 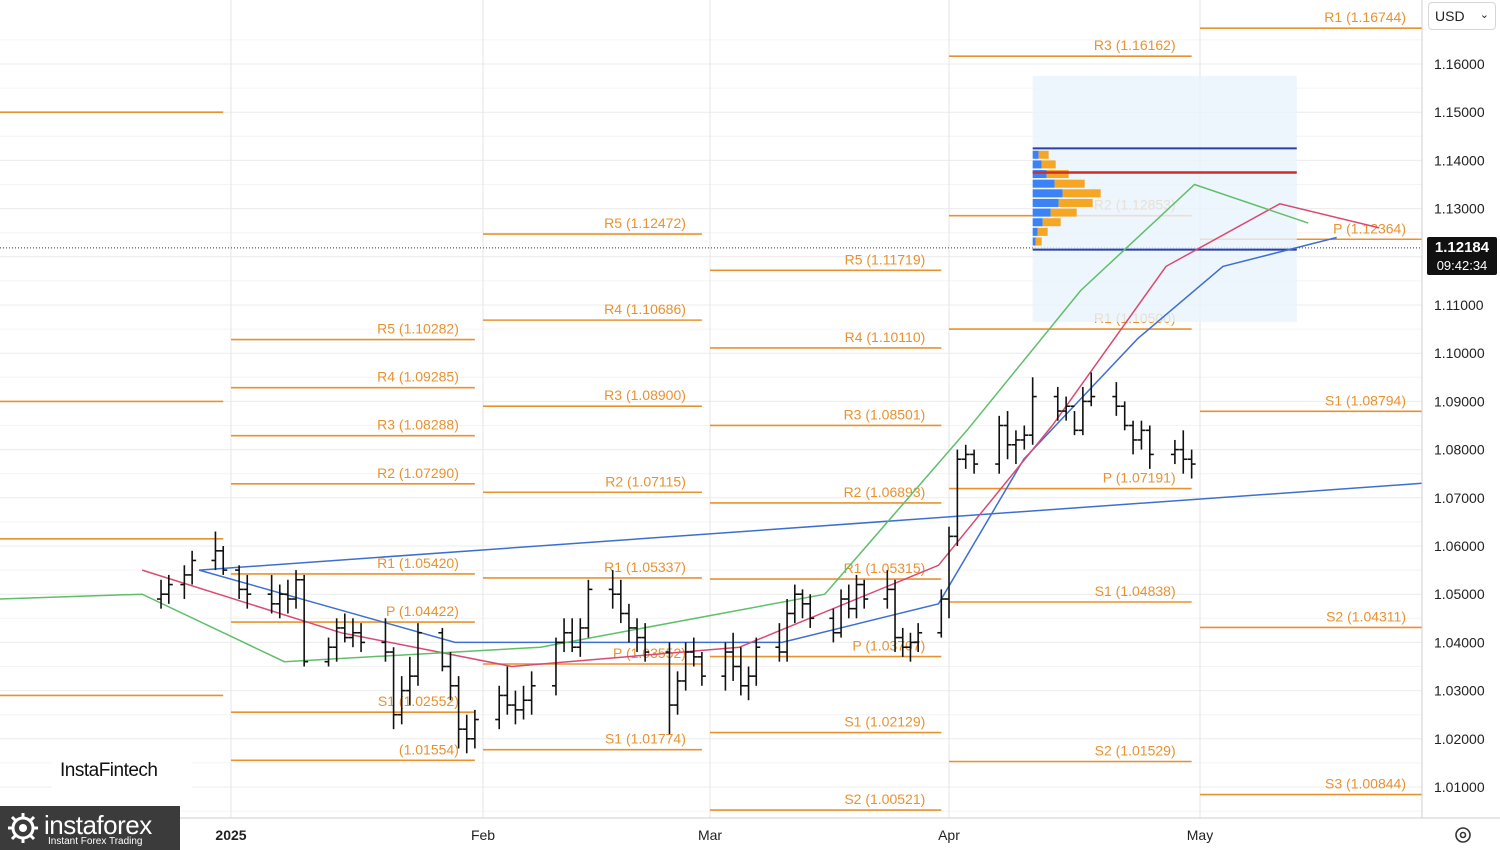 I want to click on y-tick-label: 1.07000, so click(x=1459, y=498).